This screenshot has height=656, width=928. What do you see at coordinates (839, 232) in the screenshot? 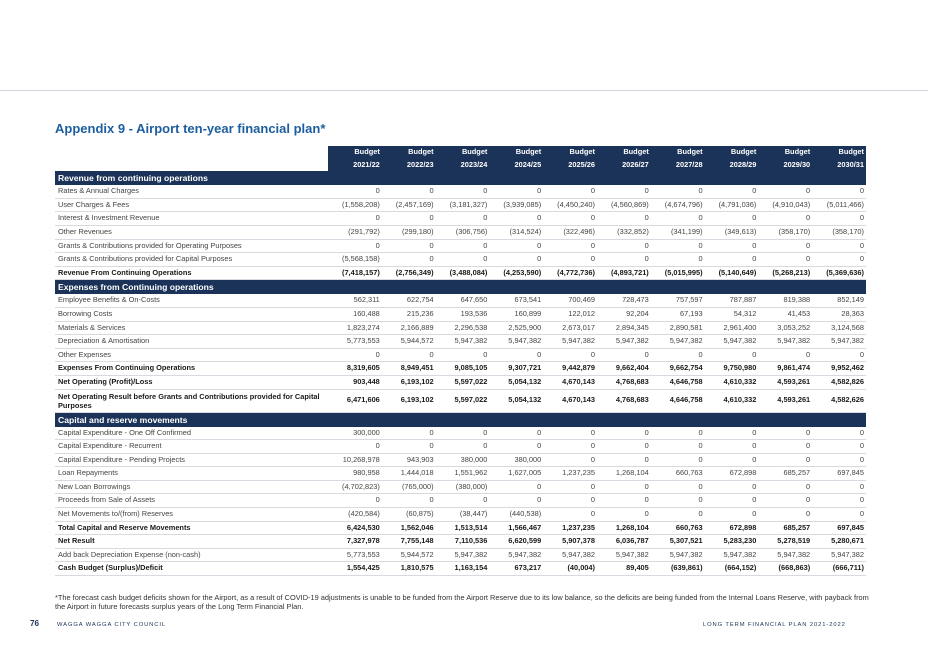
I see `row-value: (358,170)` at bounding box center [839, 232].